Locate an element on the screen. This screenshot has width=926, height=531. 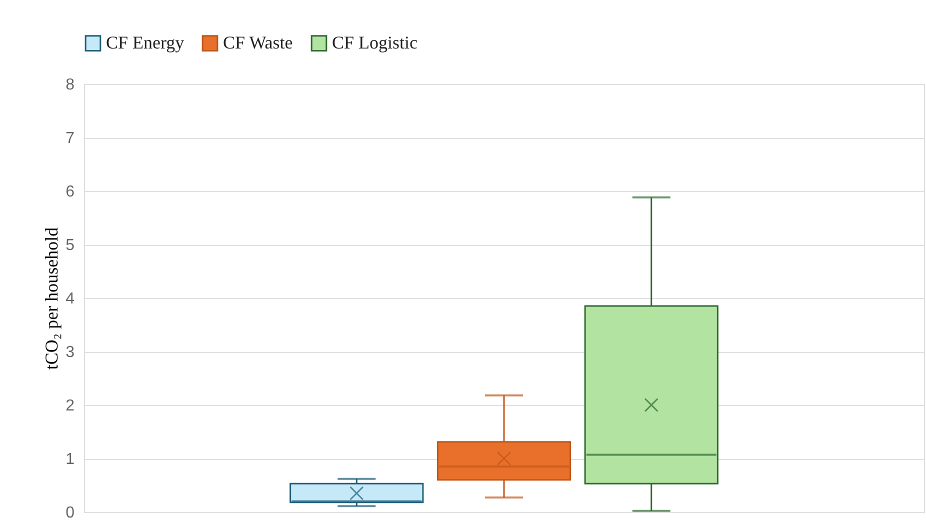
y-tick-label: 7 is located at coordinates (70, 138).